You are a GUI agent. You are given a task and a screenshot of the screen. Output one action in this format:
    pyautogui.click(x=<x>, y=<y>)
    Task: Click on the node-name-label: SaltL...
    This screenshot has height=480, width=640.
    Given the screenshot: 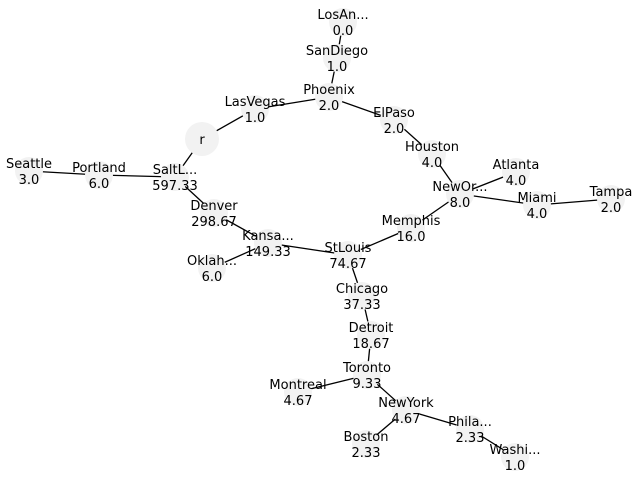 What is the action you would take?
    pyautogui.click(x=175, y=170)
    